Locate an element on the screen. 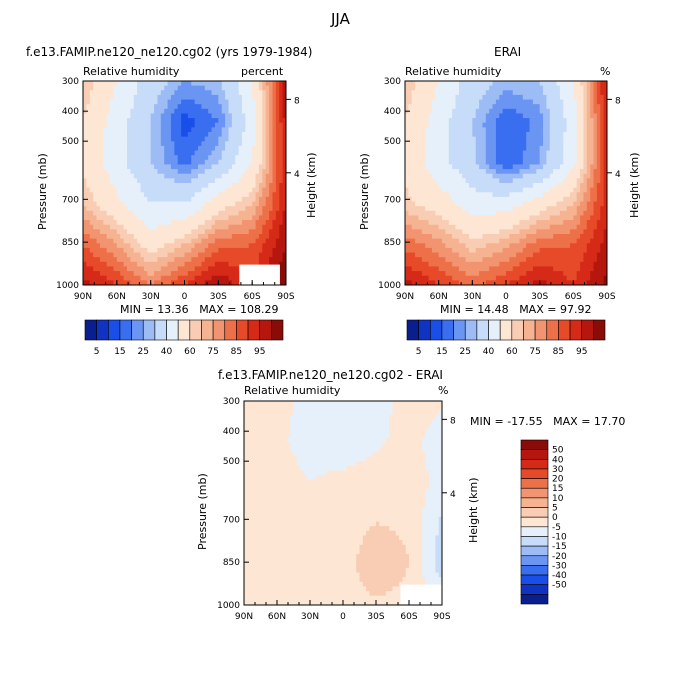  panel-model-y2tick-label: 8 is located at coordinates (297, 101).